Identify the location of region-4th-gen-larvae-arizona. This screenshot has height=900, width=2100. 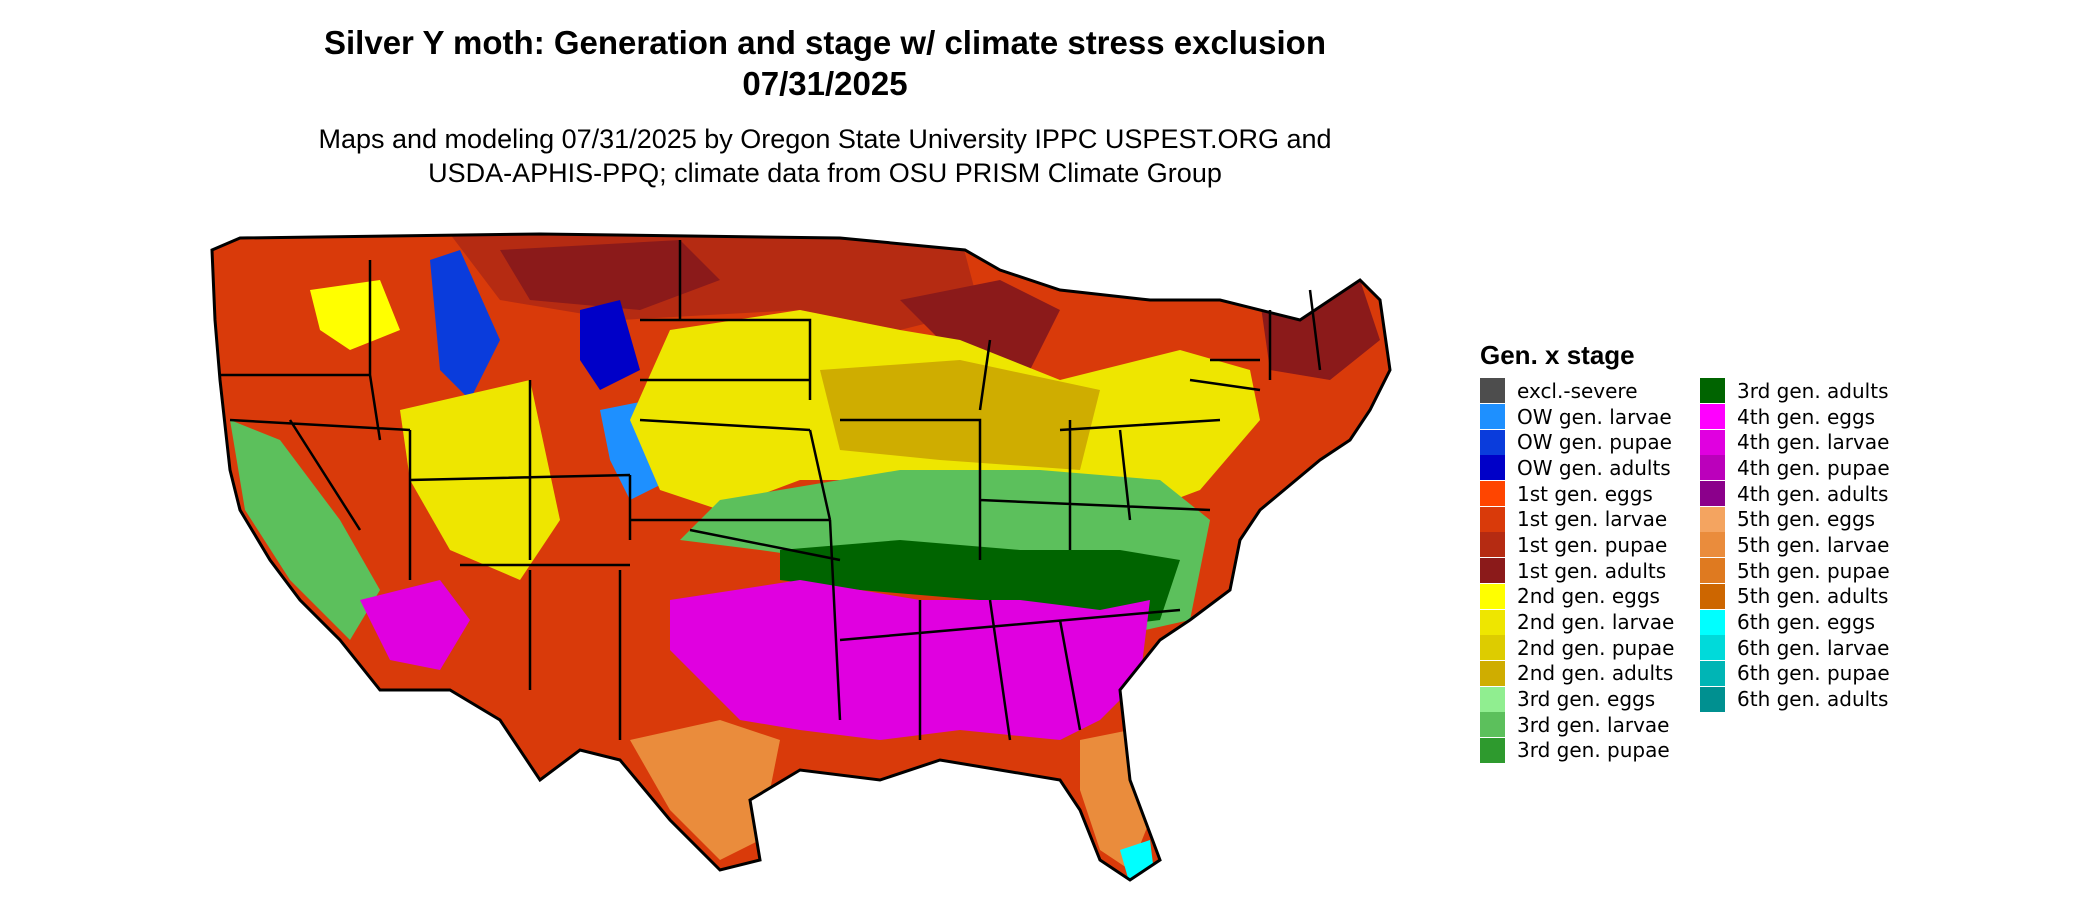
(415, 625).